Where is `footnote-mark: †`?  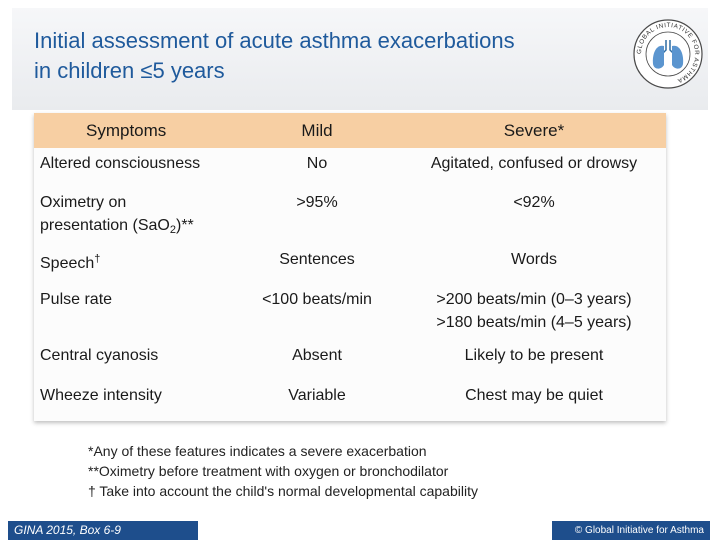 footnote-mark: † is located at coordinates (97, 259).